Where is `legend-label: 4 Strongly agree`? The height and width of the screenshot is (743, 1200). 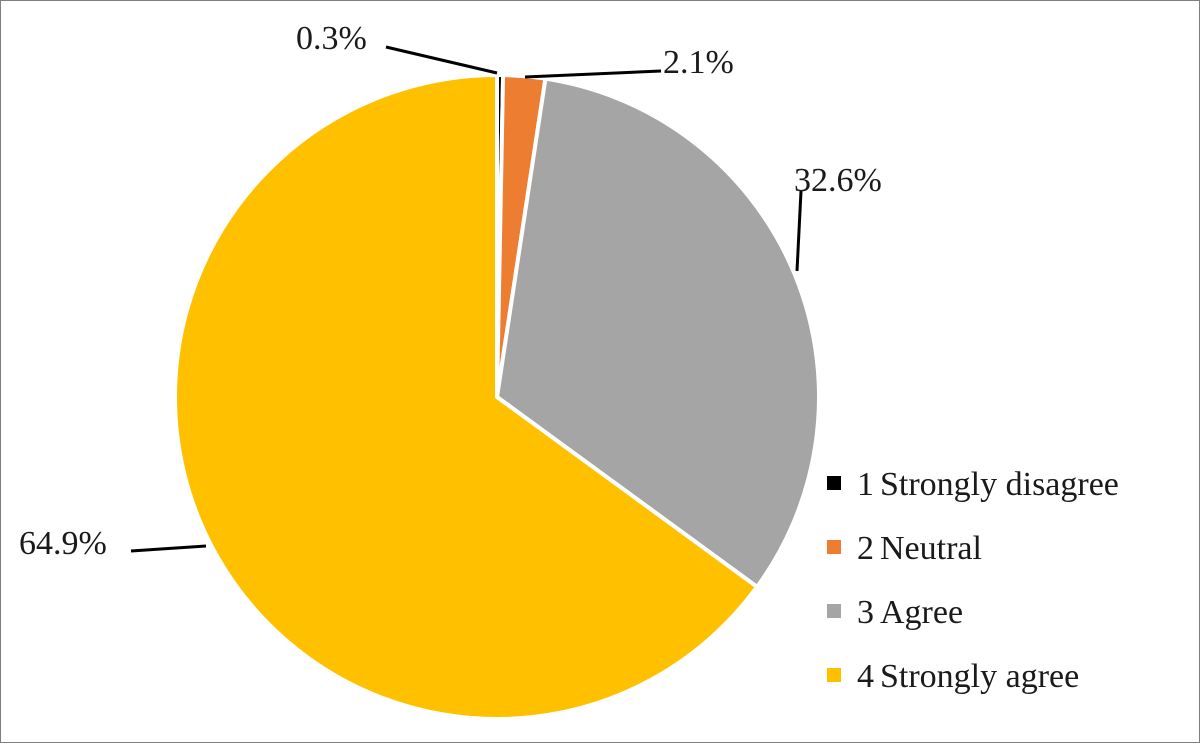
legend-label: 4 Strongly agree is located at coordinates (968, 676).